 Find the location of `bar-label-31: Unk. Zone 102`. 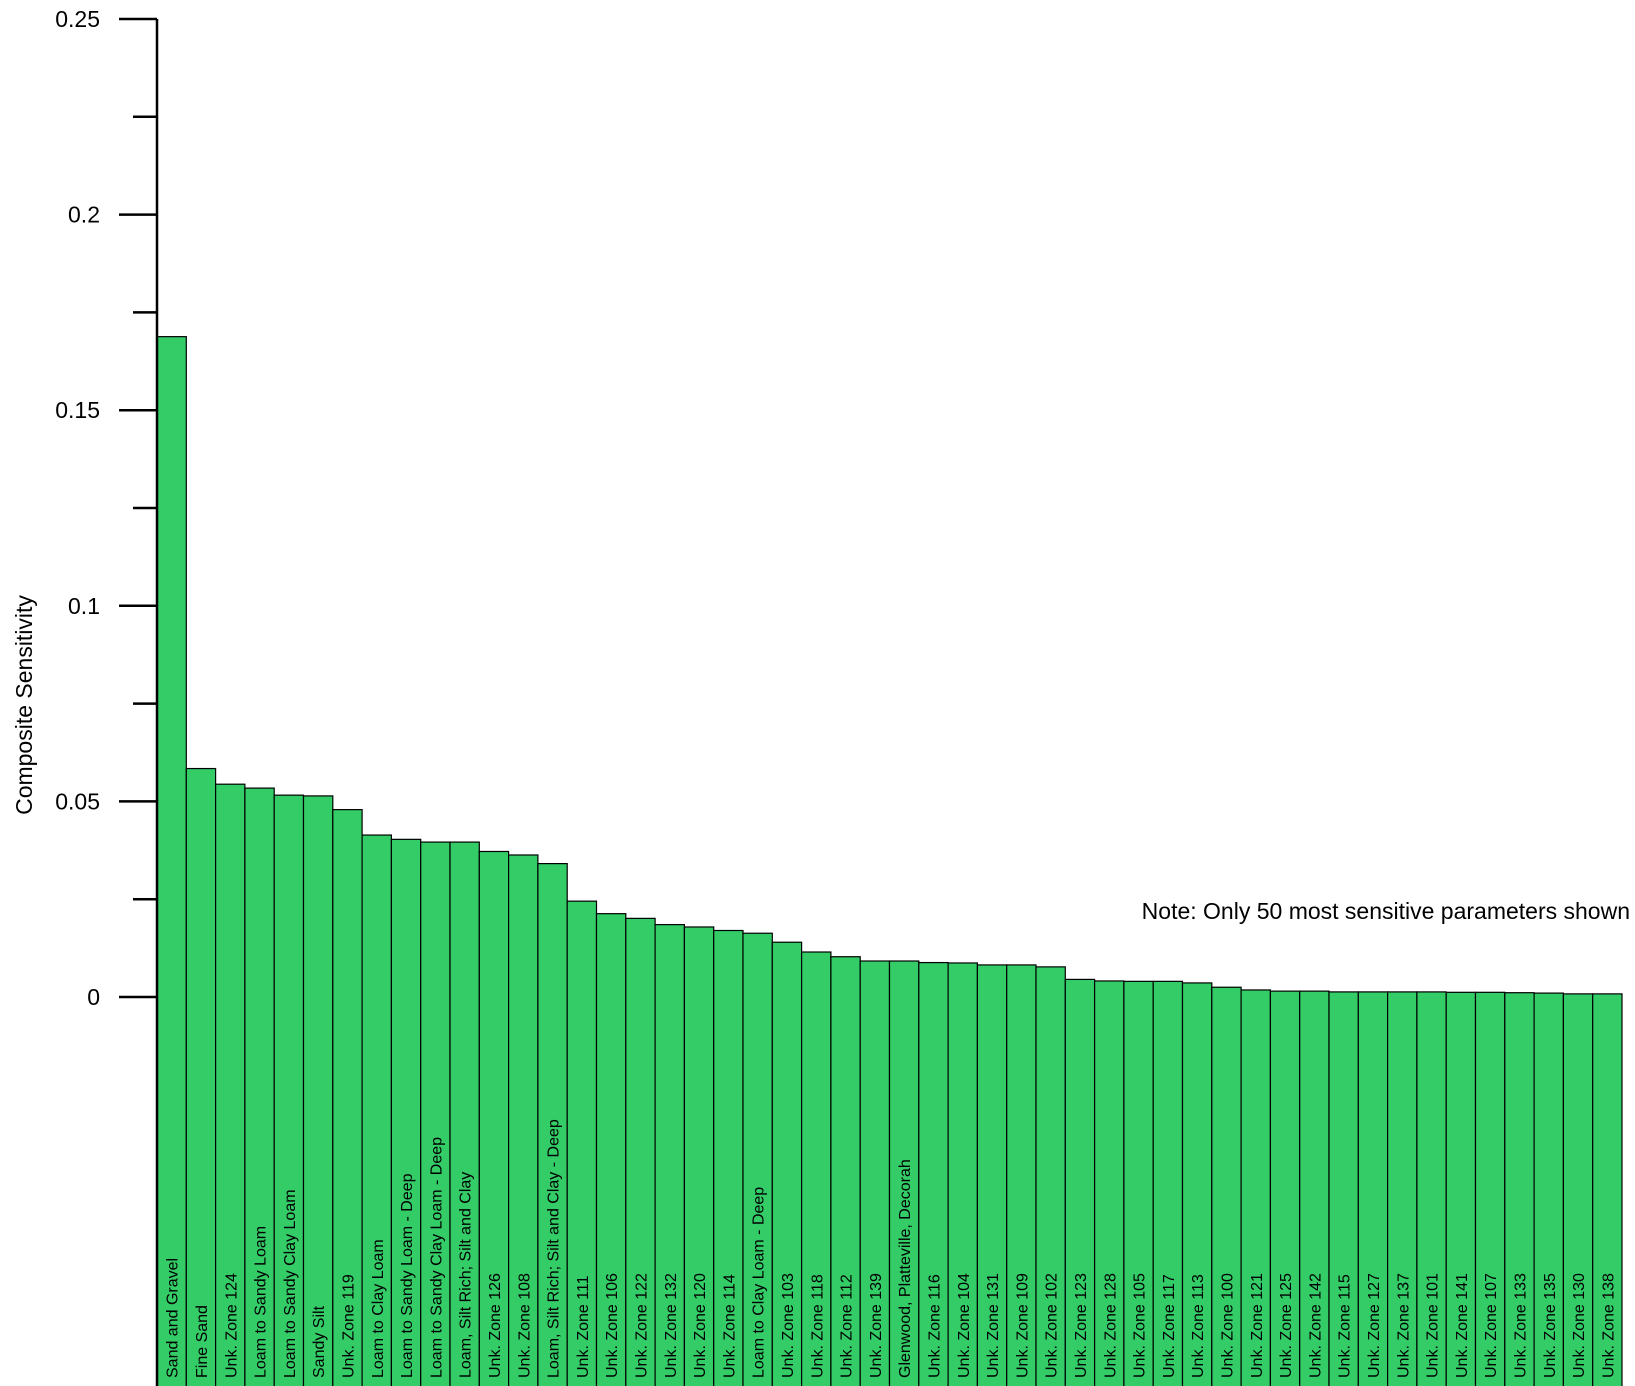

bar-label-31: Unk. Zone 102 is located at coordinates (1052, 1325).